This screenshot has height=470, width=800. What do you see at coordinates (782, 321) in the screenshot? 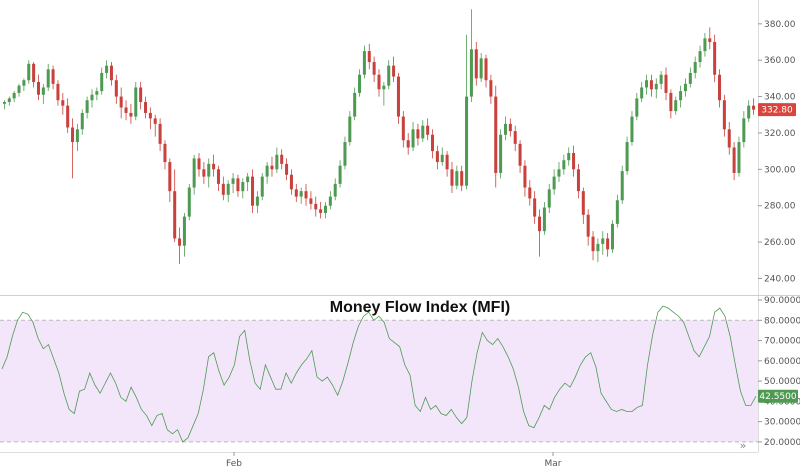
I see `mfi-tick-label: 80.0000` at bounding box center [782, 321].